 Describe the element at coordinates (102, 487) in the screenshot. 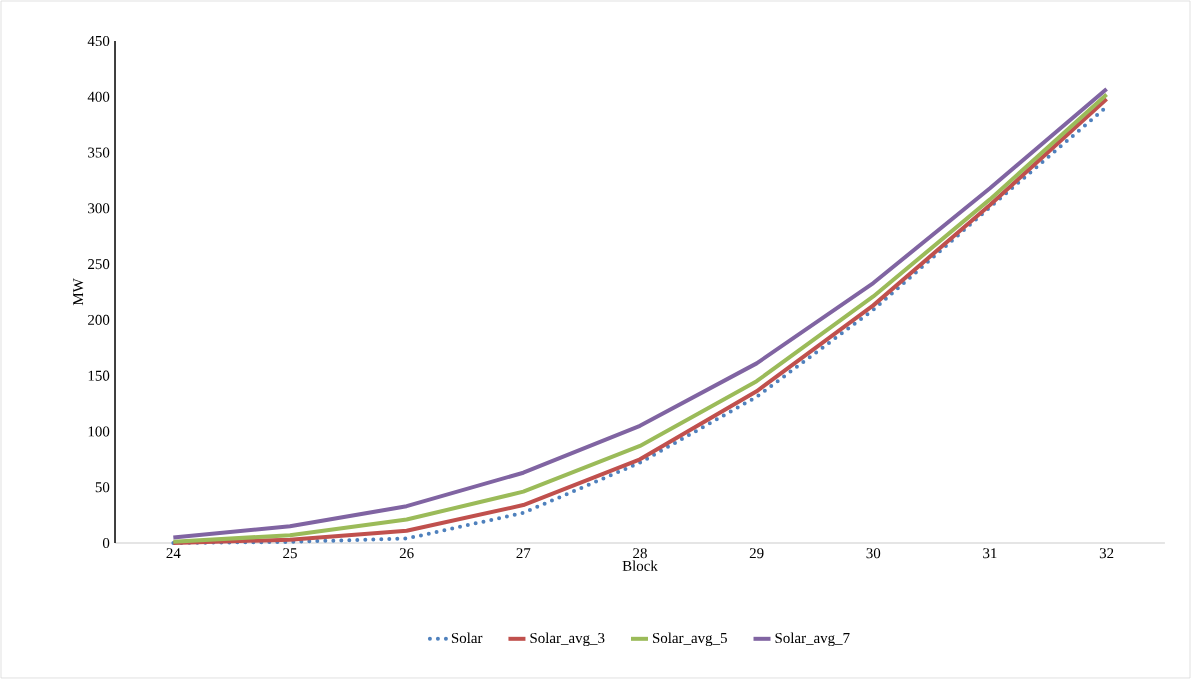

I see `y-tick-label: 50` at that location.